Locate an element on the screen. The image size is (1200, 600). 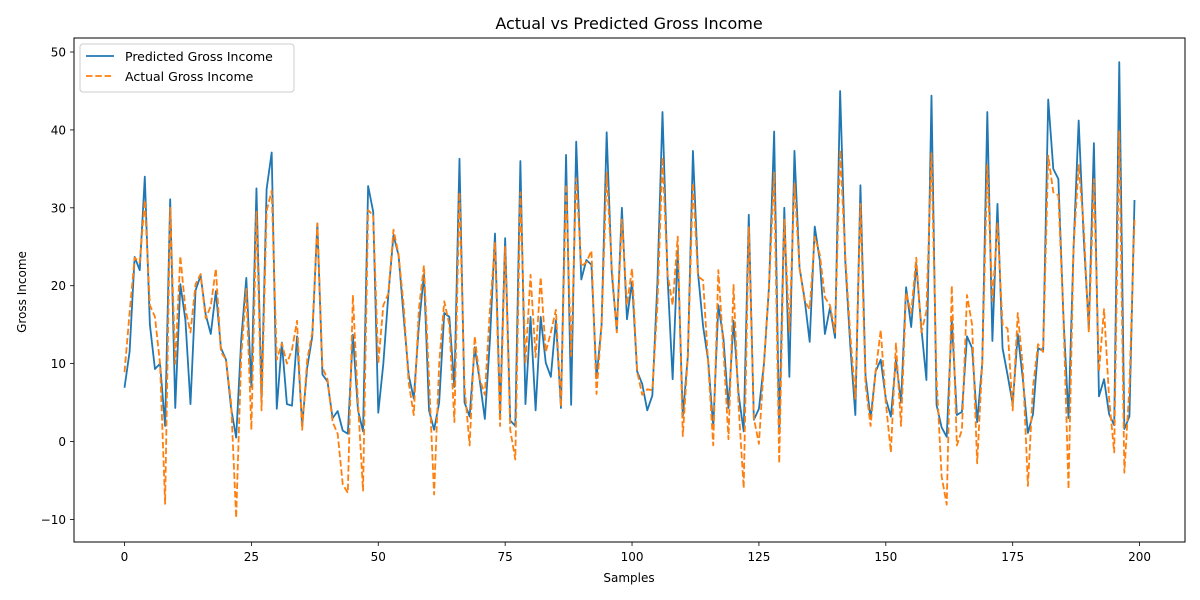
y-tick-label: 30 is located at coordinates (58, 208).